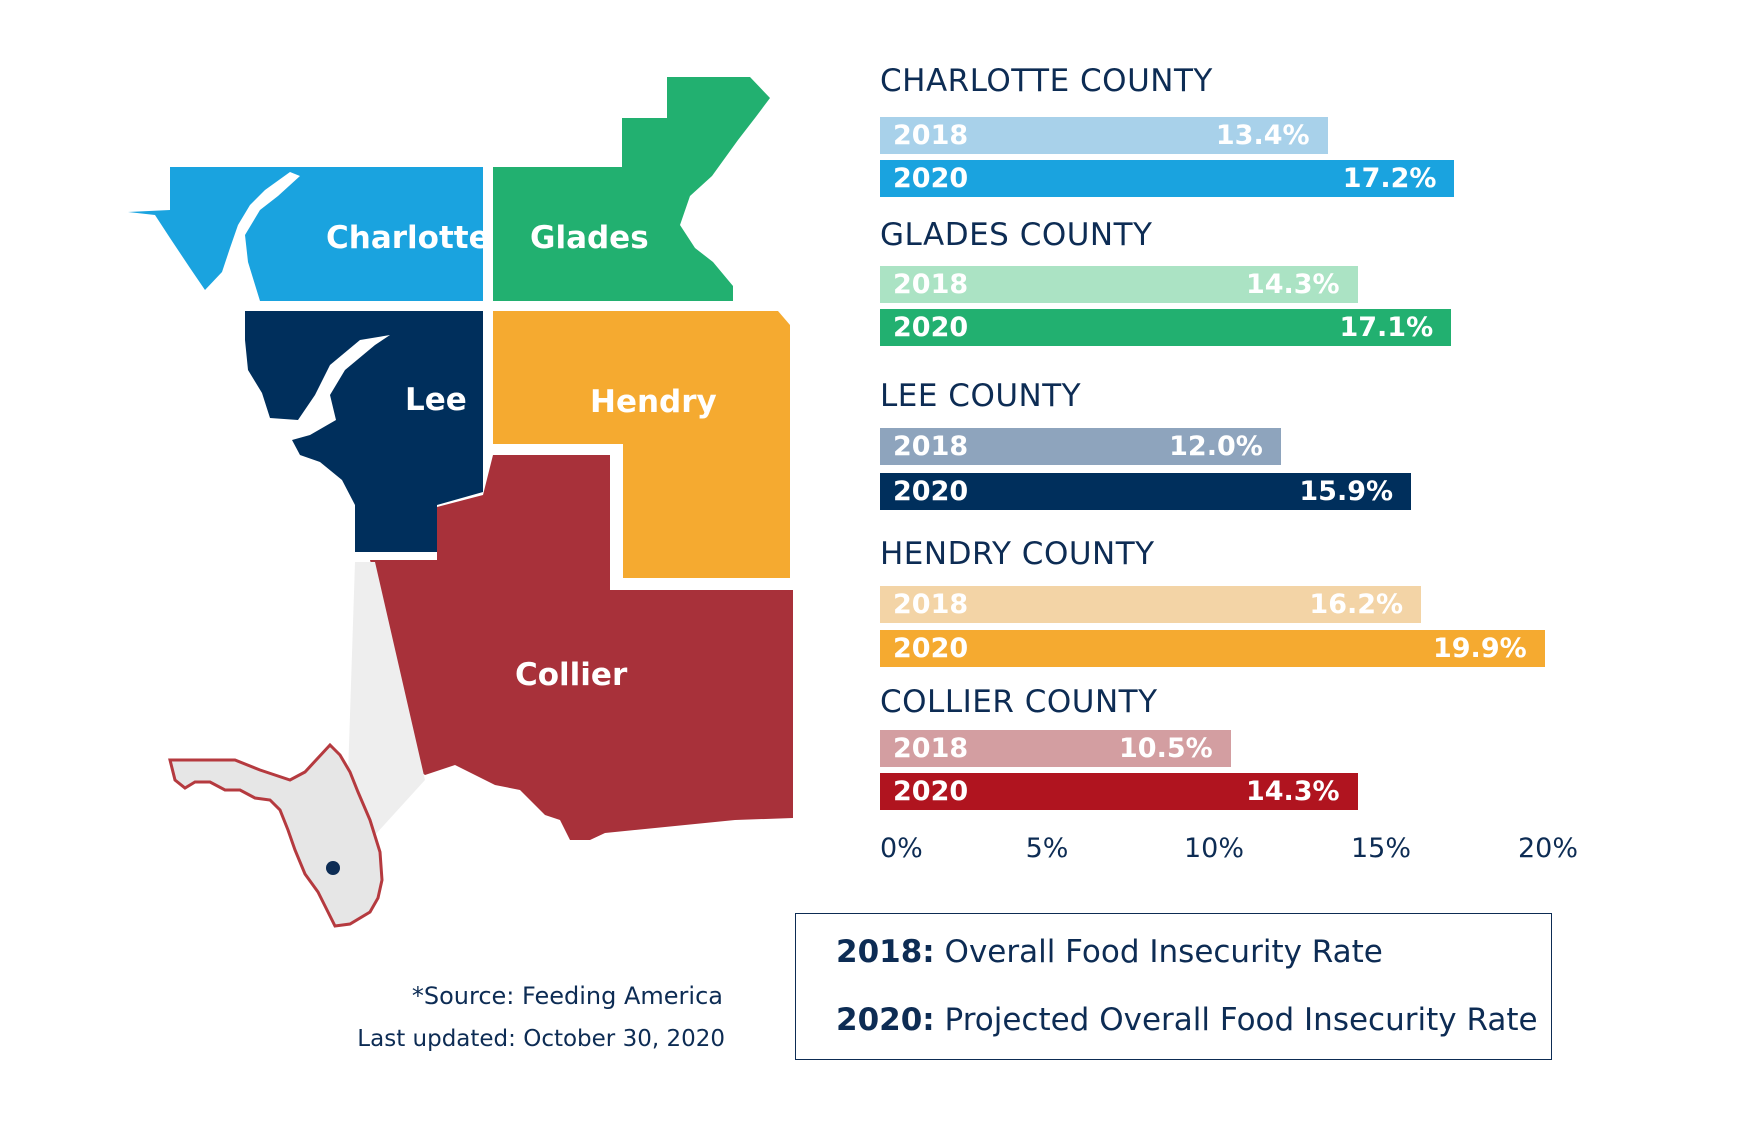  What do you see at coordinates (1166, 748) in the screenshot?
I see `bar-value-label: 10.5%` at bounding box center [1166, 748].